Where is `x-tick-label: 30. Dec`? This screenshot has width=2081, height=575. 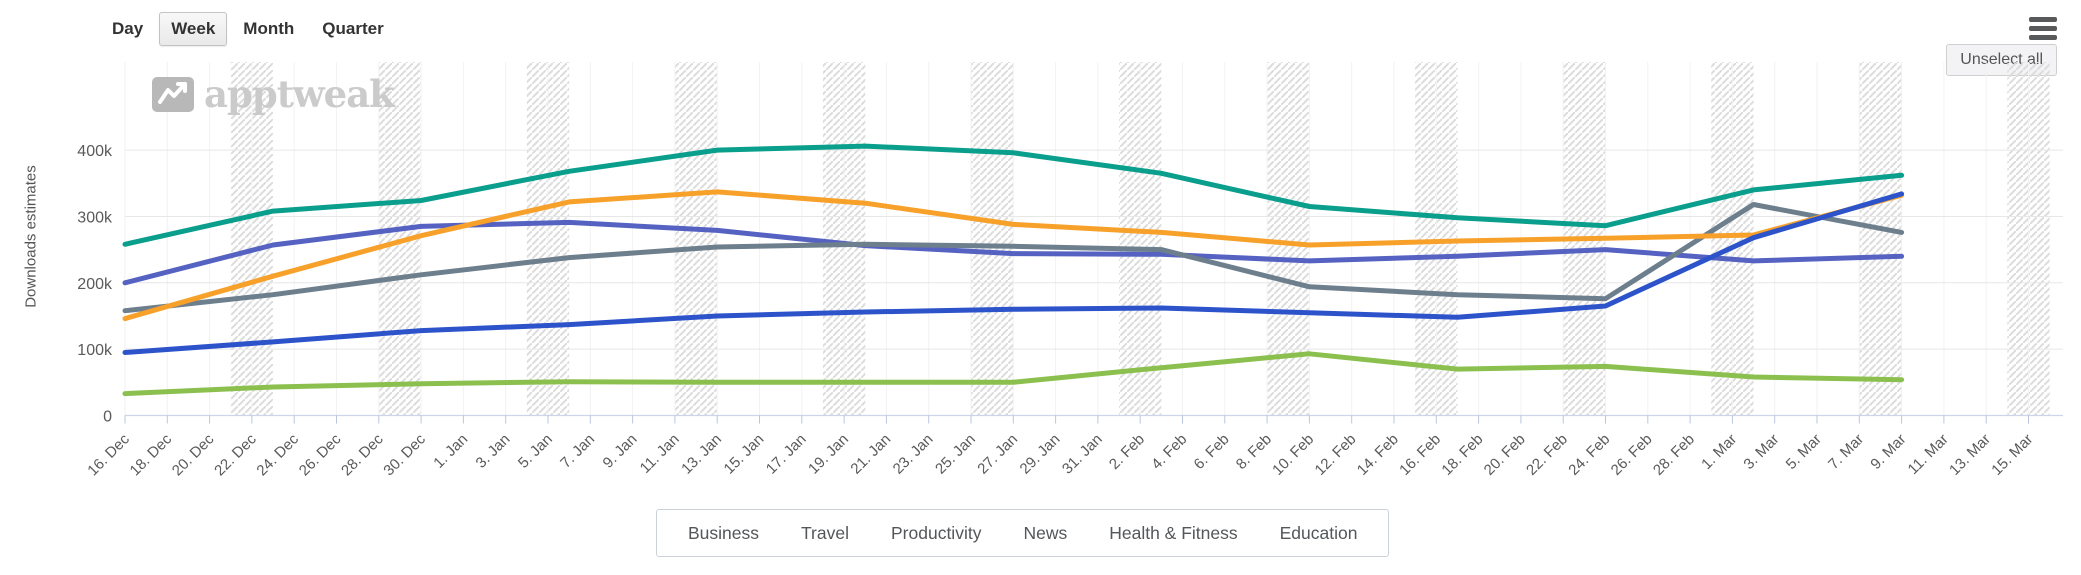
x-tick-label: 30. Dec is located at coordinates (404, 454).